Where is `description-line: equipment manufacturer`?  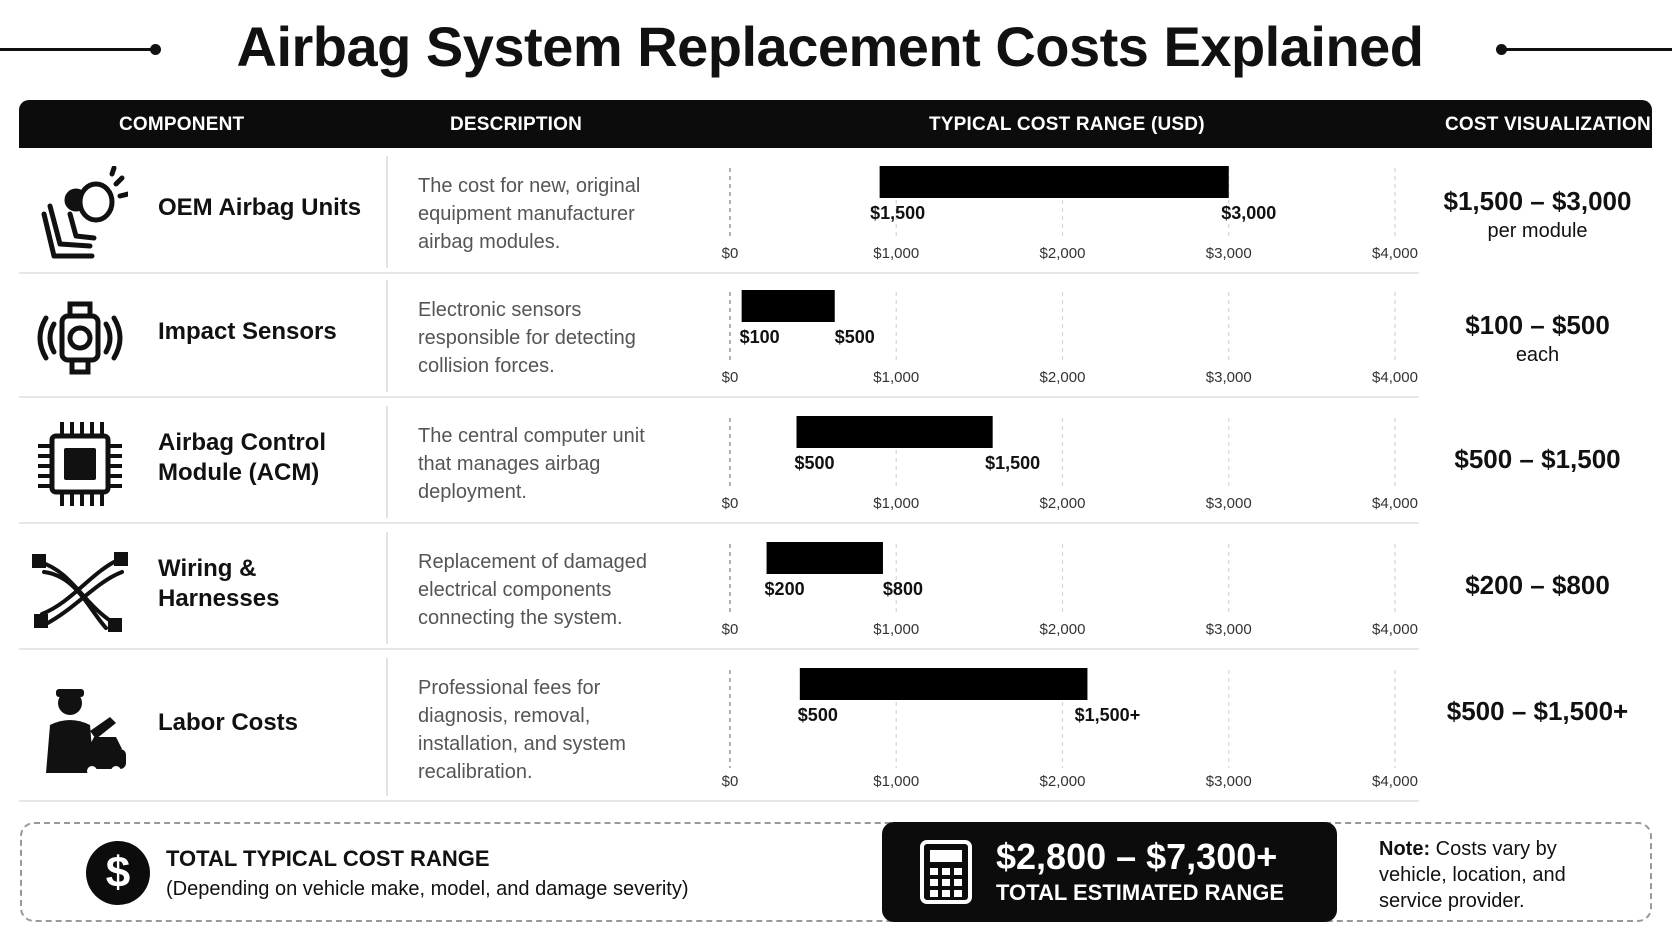 description-line: equipment manufacturer is located at coordinates (526, 214).